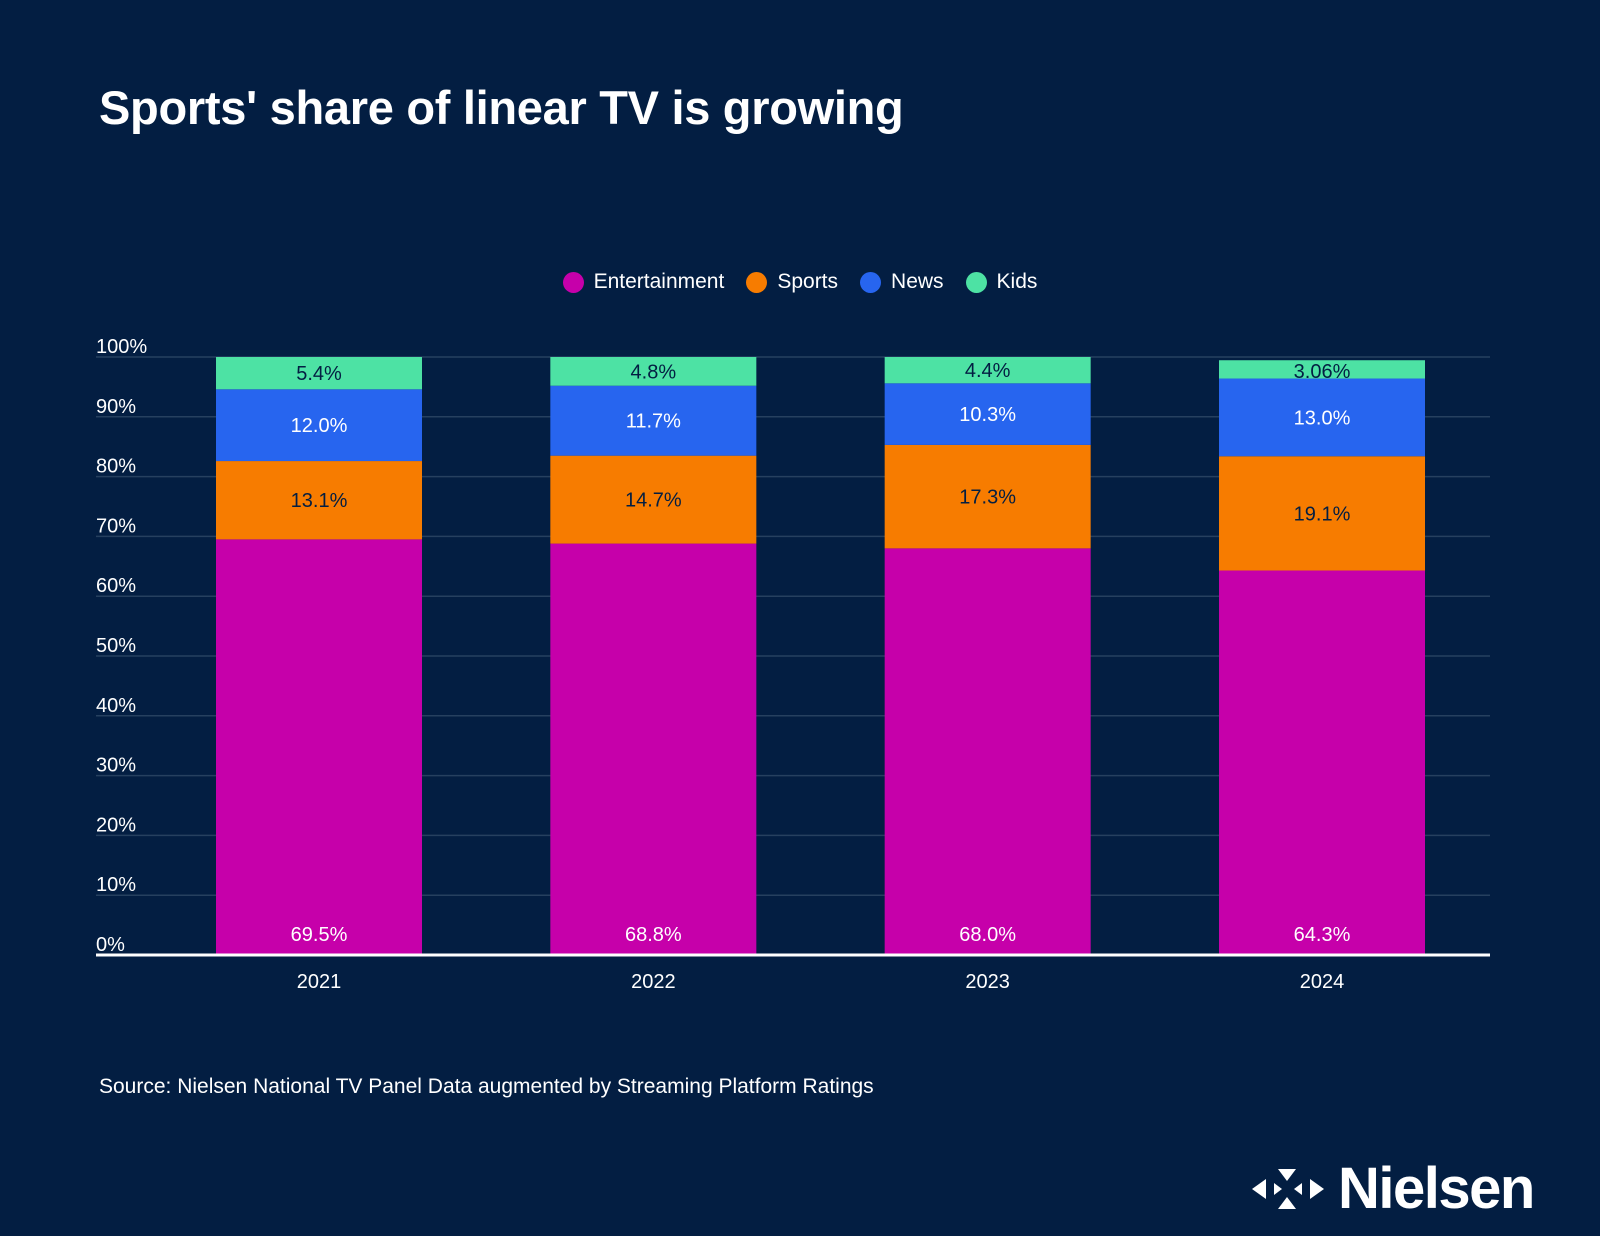  I want to click on legend-label: Entertainment, so click(659, 281).